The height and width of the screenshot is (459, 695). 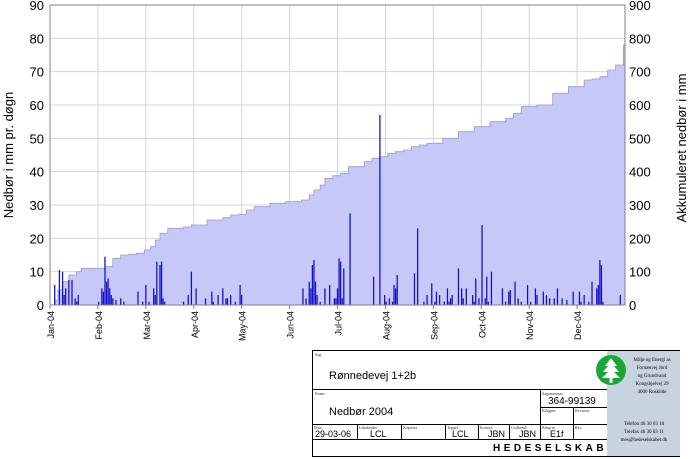 I want to click on right-y-ticks: 0 100 200 300 400 500 600 700 800 900, so click(x=640, y=156).